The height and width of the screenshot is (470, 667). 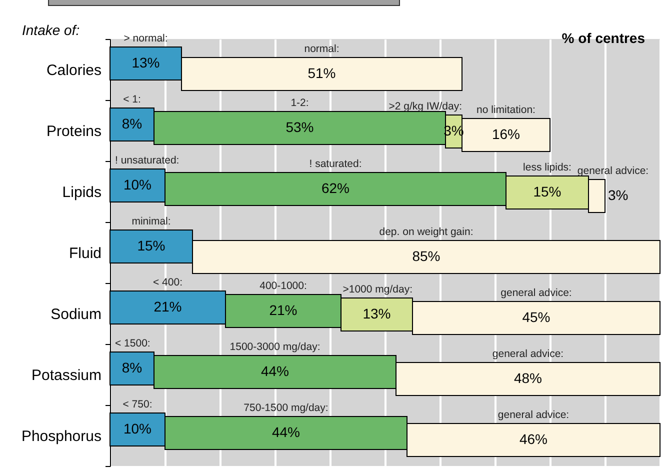 I want to click on data-label: 48%, so click(x=528, y=378).